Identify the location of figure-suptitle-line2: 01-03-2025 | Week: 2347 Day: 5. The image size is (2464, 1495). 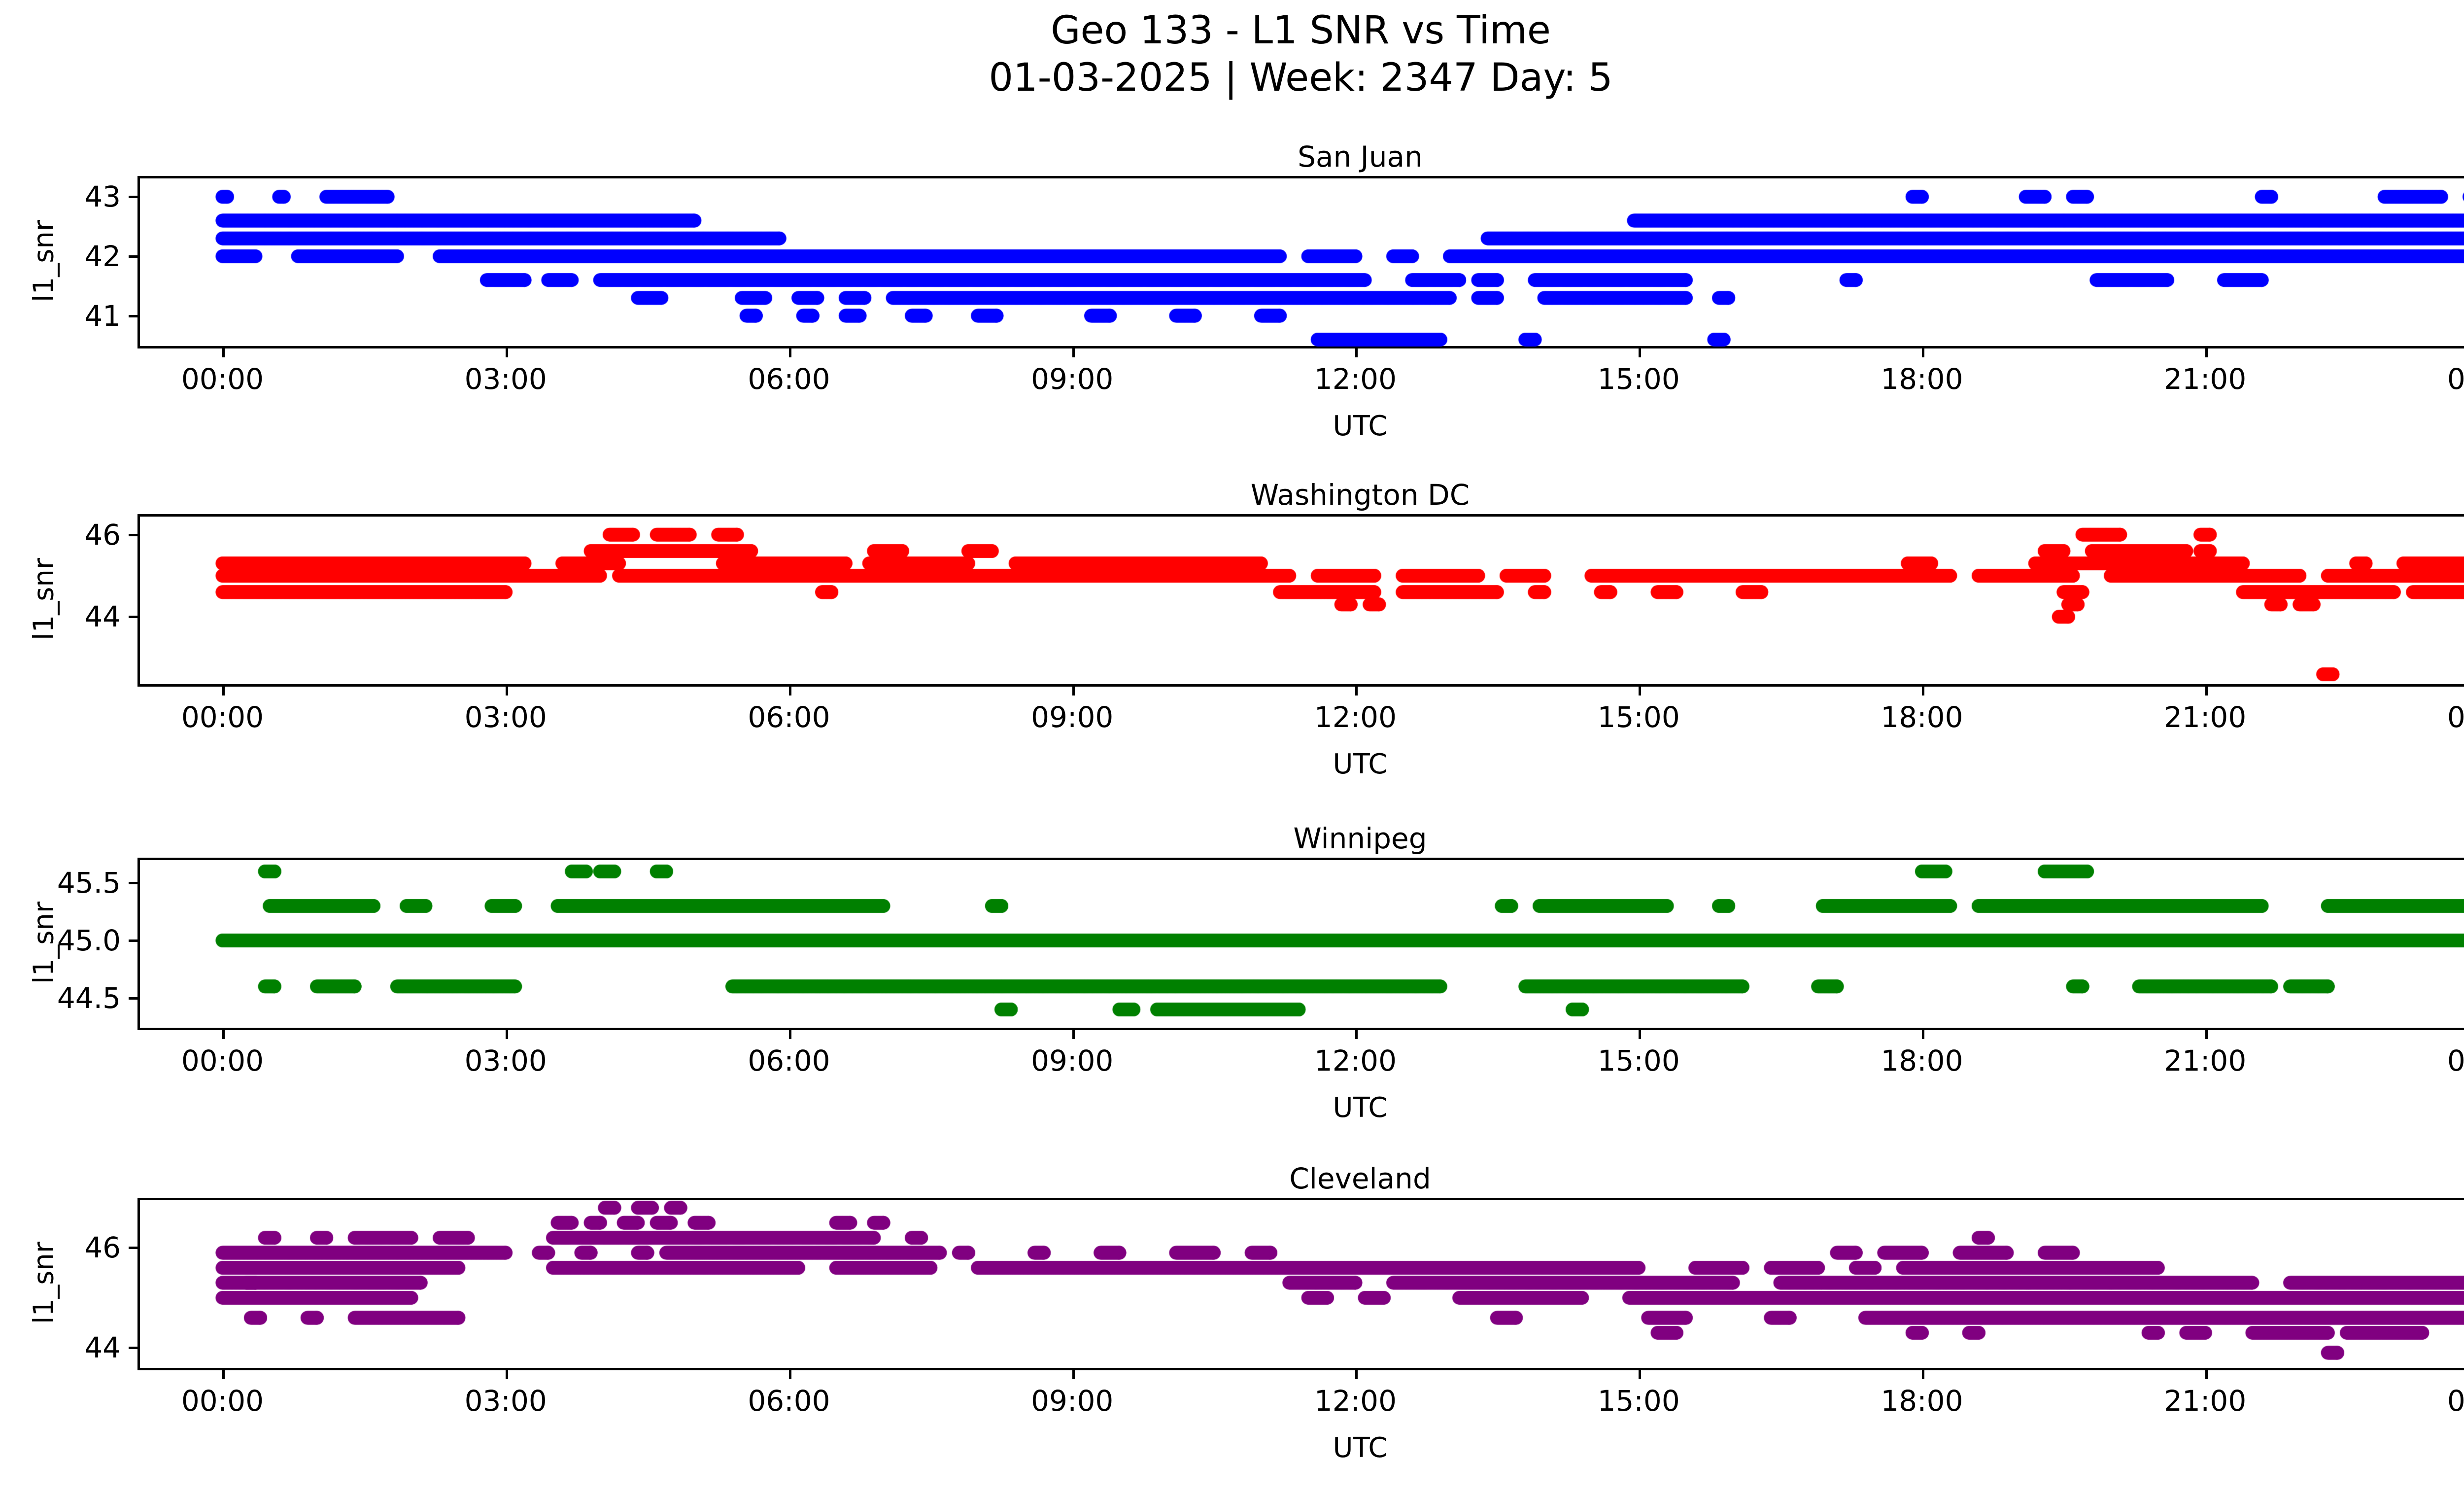
(1301, 78).